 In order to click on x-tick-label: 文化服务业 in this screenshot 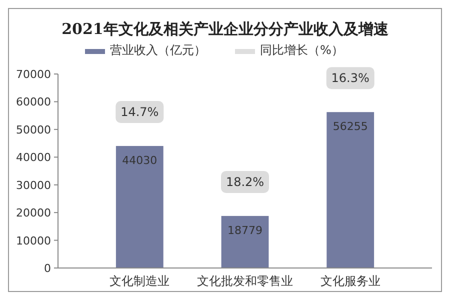, I will do `click(350, 281)`.